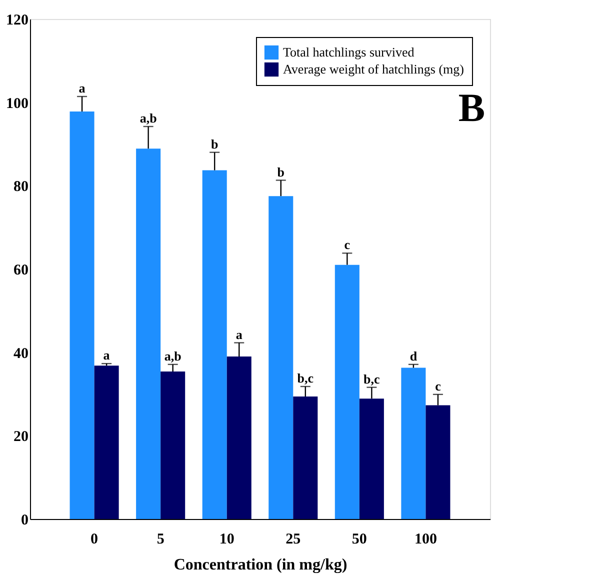 The width and height of the screenshot is (607, 587). Describe the element at coordinates (293, 540) in the screenshot. I see `x-tick-label: 25` at that location.